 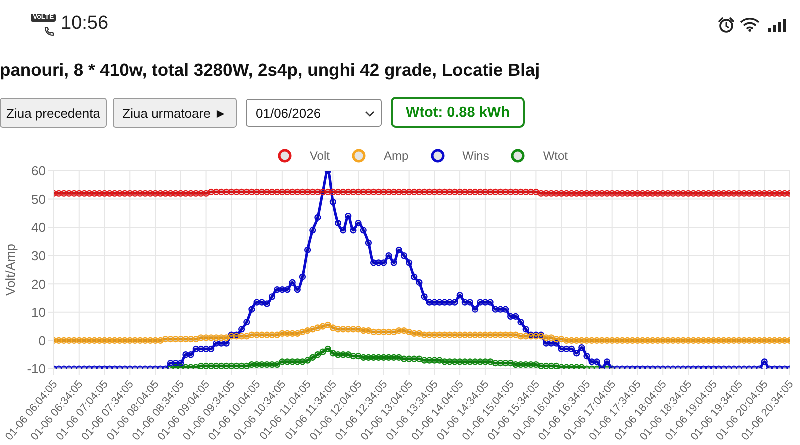 I want to click on y-tick-label: 20, so click(x=39, y=284).